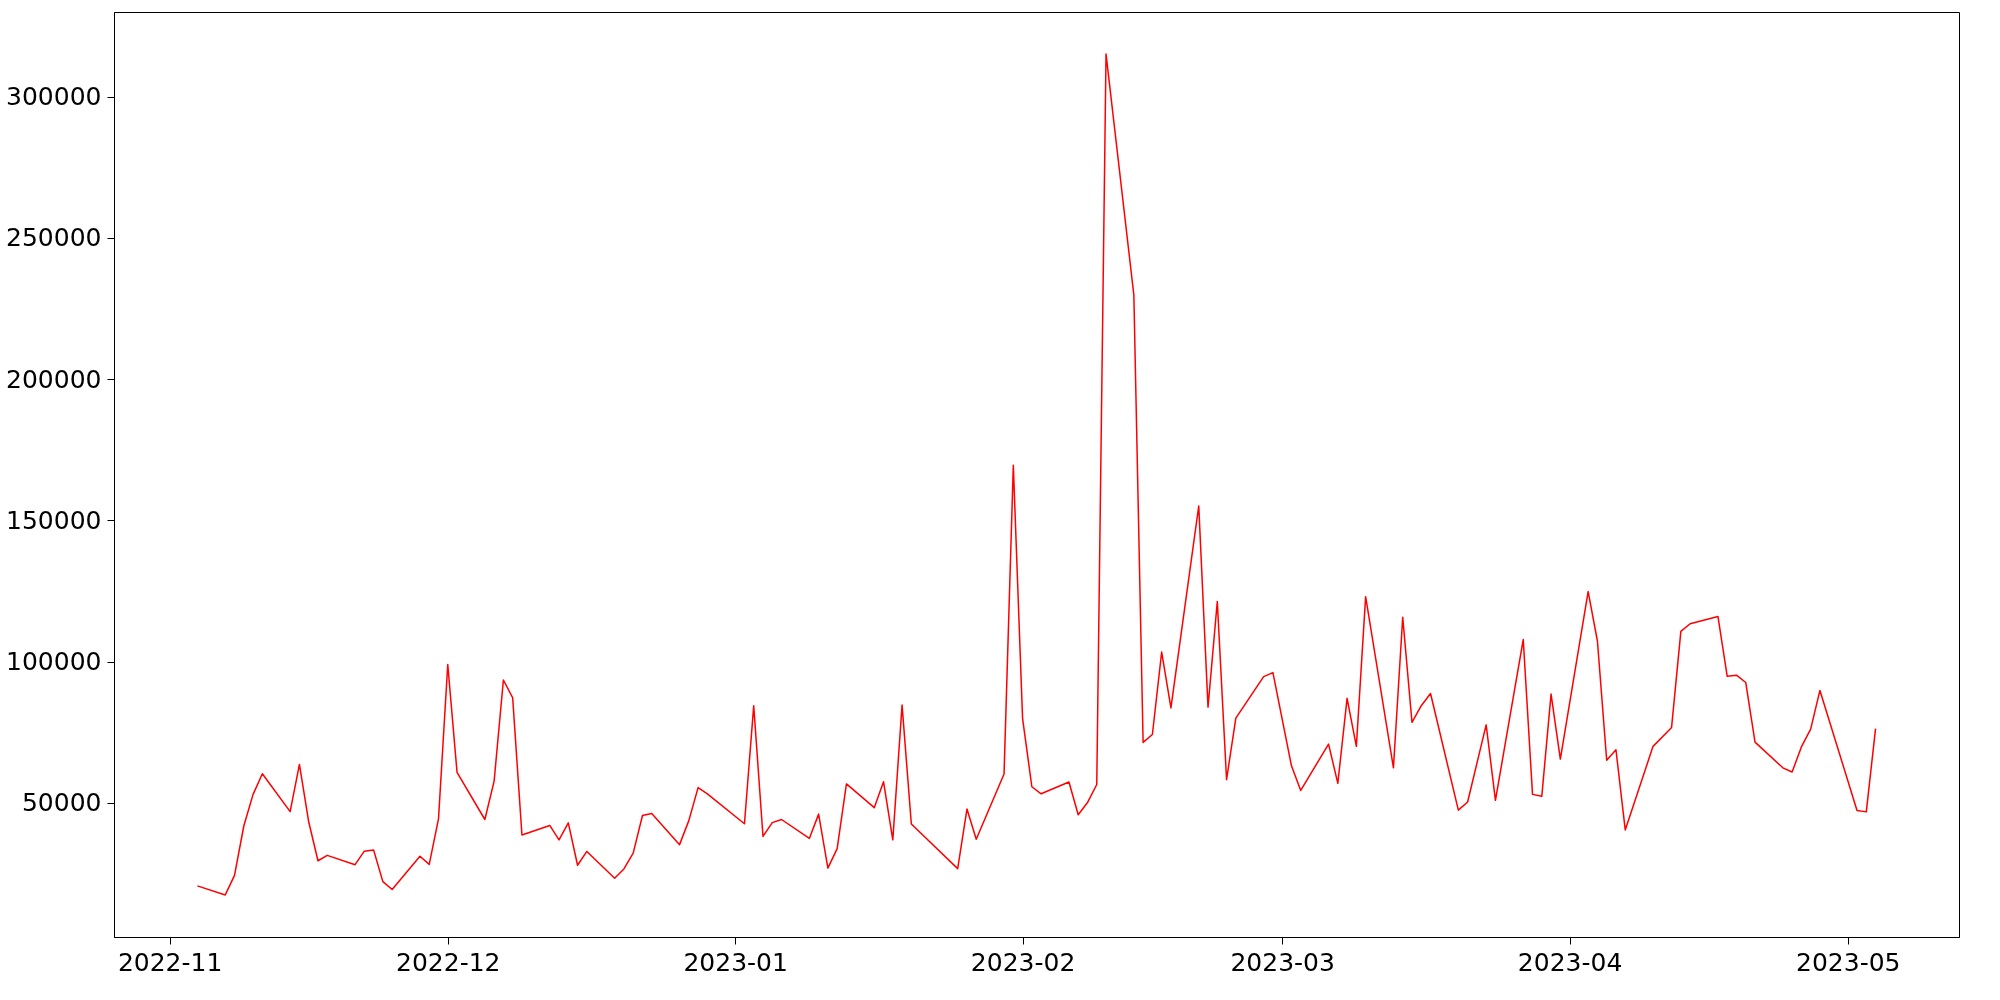 This screenshot has height=1000, width=2000. Describe the element at coordinates (170, 962) in the screenshot. I see `x-tick-label: 2022-11` at that location.